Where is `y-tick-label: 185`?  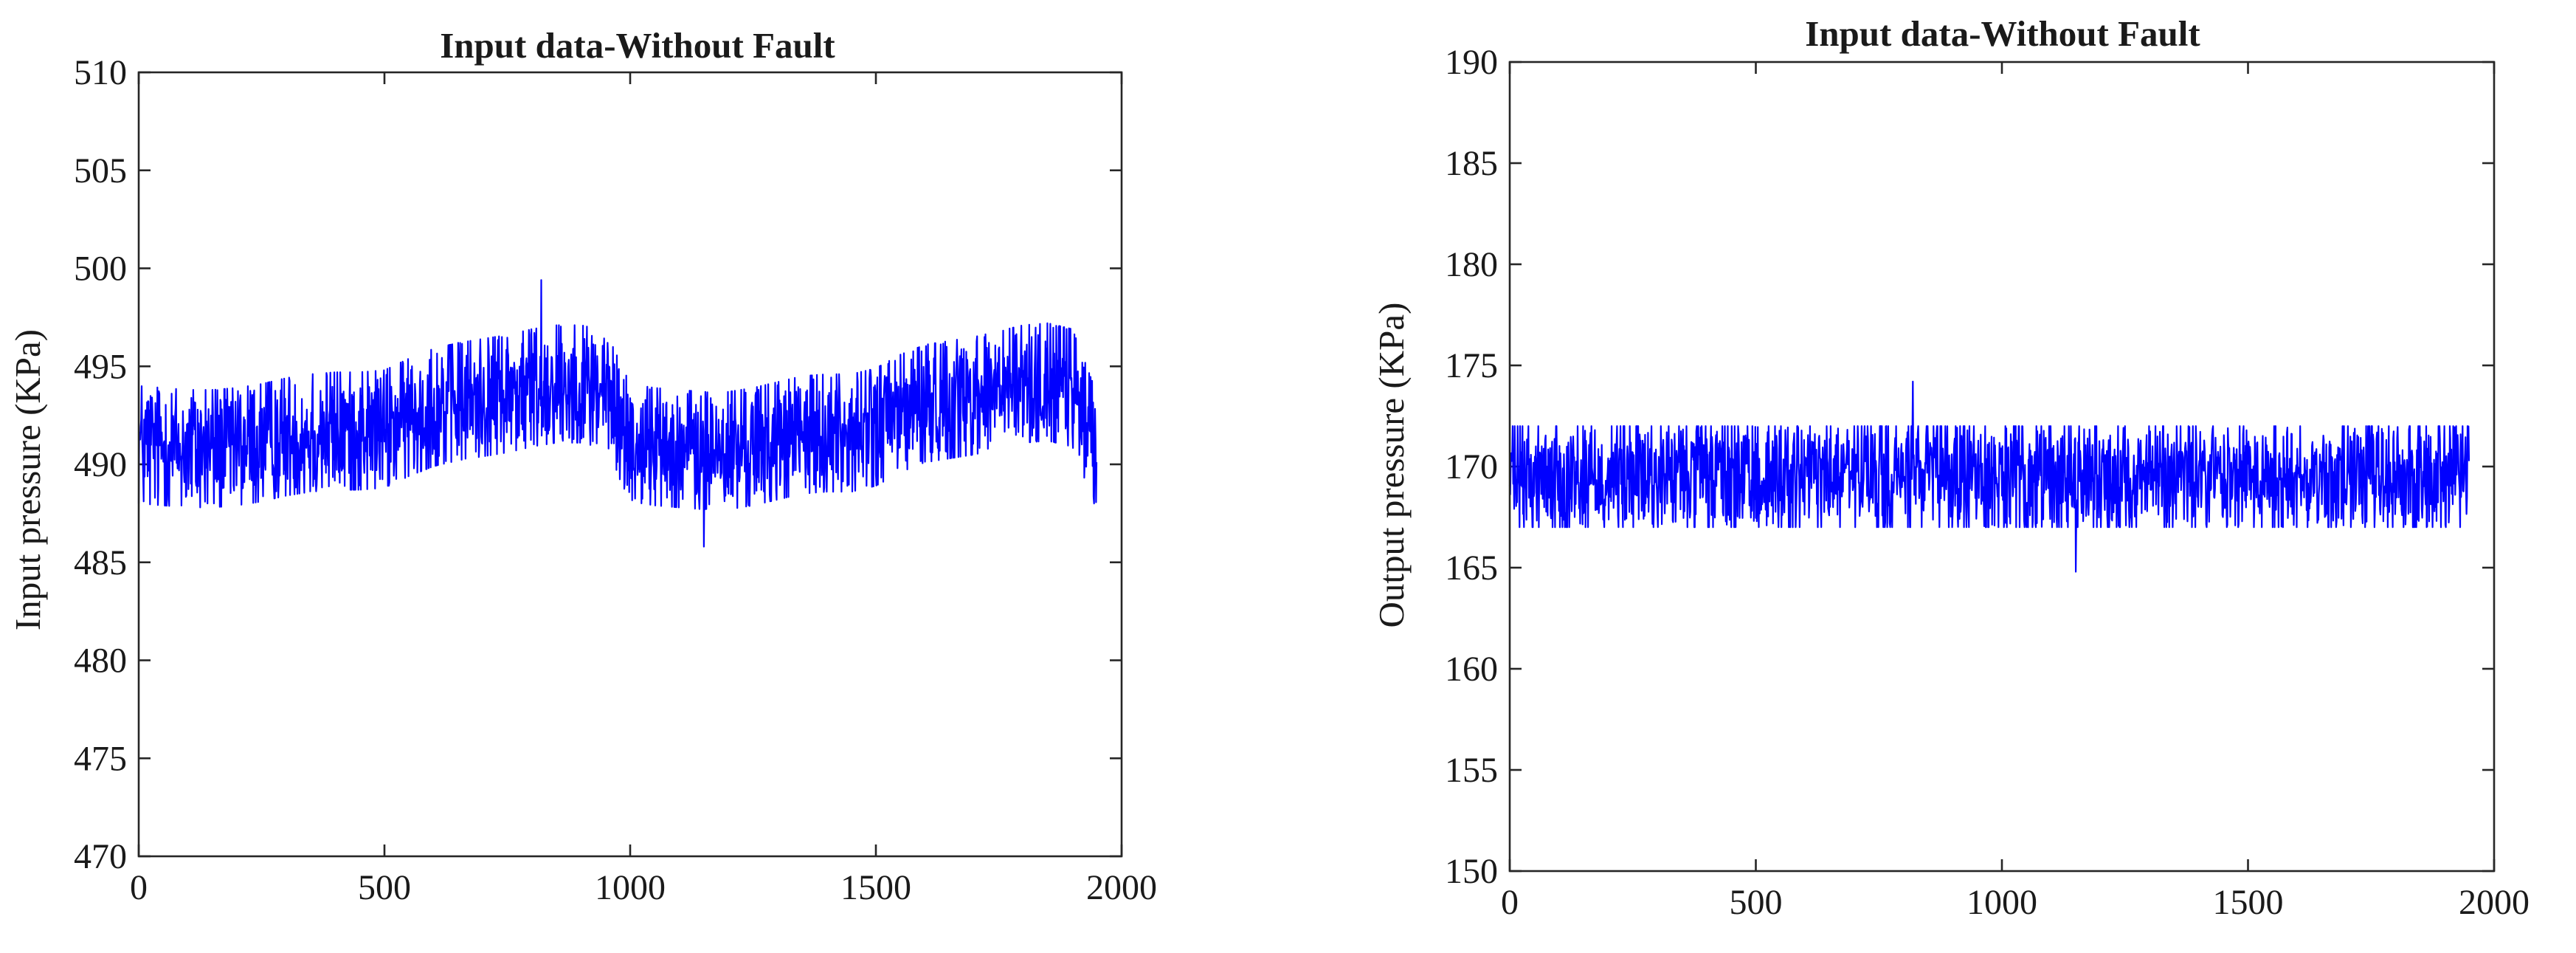 y-tick-label: 185 is located at coordinates (1471, 163).